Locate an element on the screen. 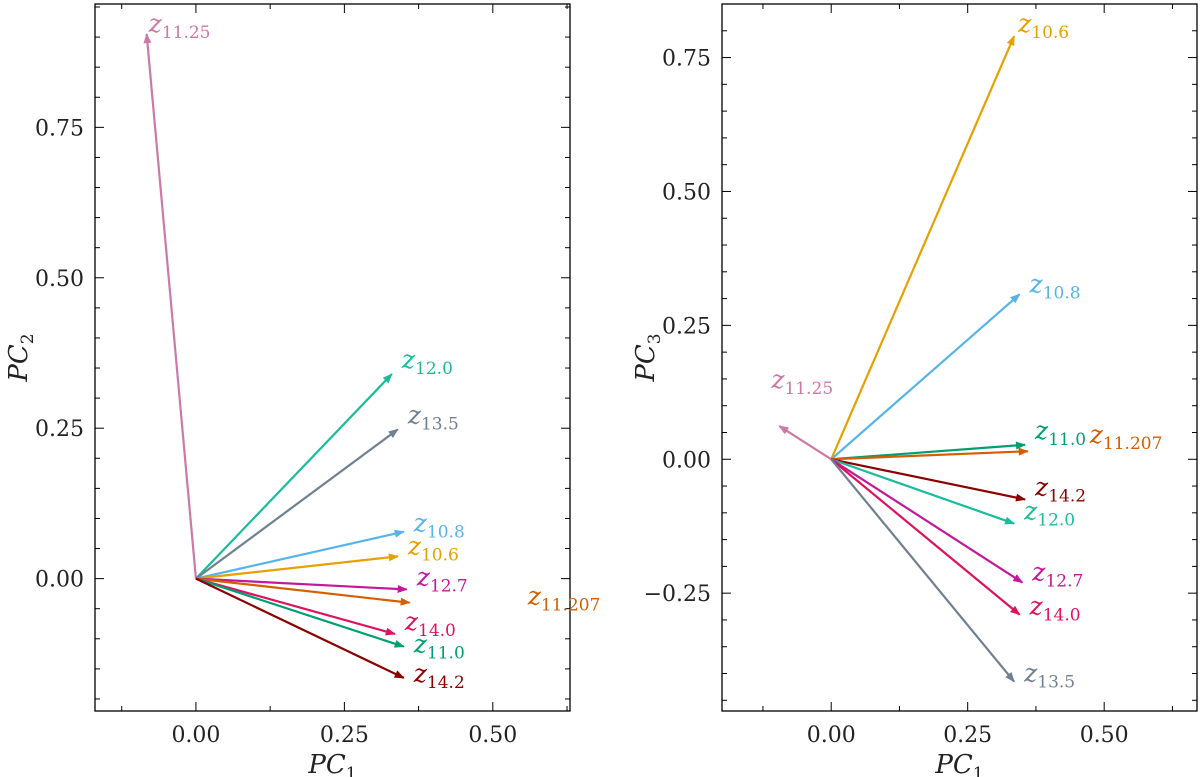  vector-arrow-11.0 is located at coordinates (300, 612).